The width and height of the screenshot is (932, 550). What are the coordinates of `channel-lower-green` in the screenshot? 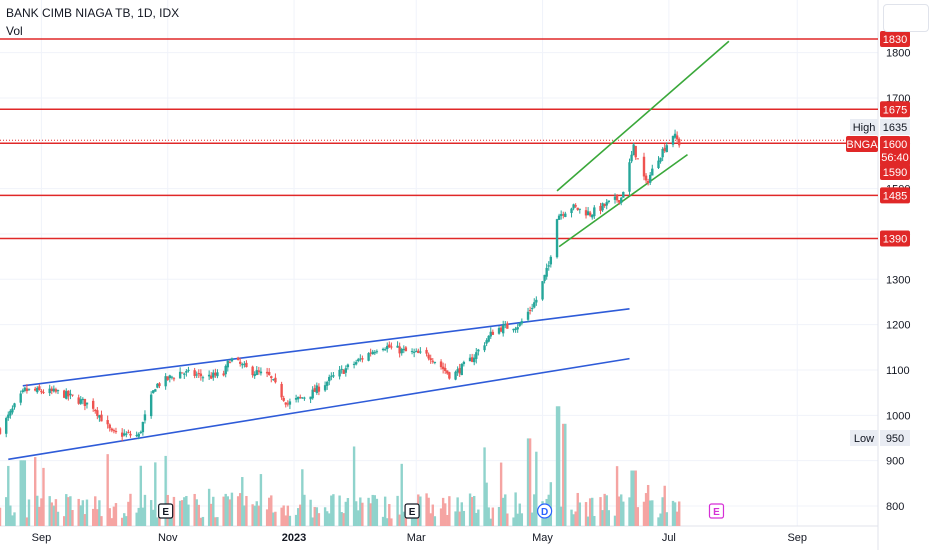 It's located at (623, 200).